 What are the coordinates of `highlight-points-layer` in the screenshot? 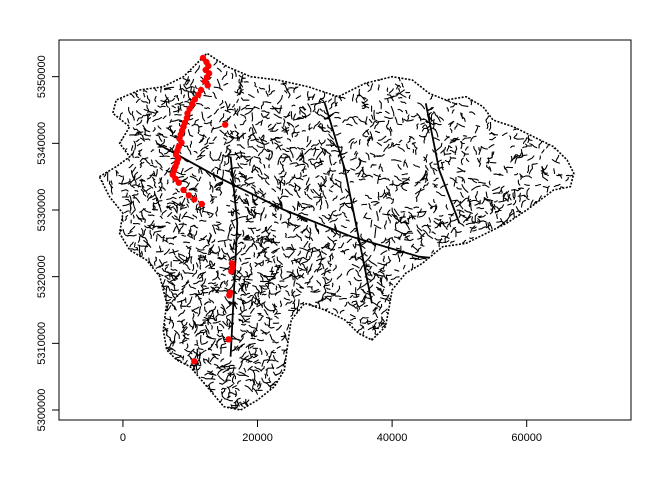 It's located at (202, 209).